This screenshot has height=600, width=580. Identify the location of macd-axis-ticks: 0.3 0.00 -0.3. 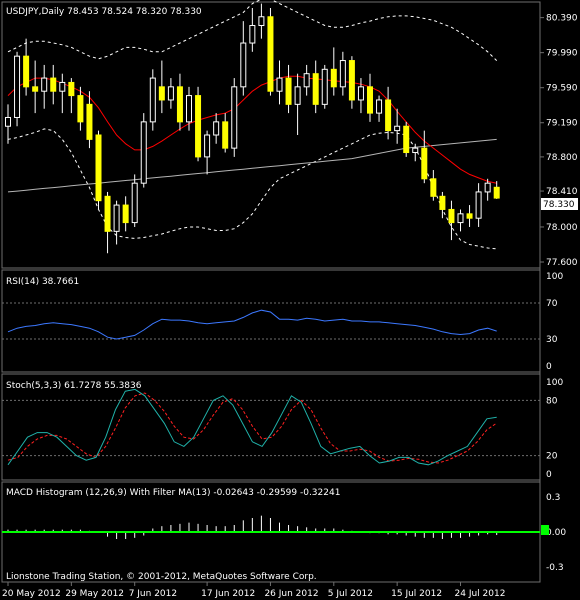
(556, 533).